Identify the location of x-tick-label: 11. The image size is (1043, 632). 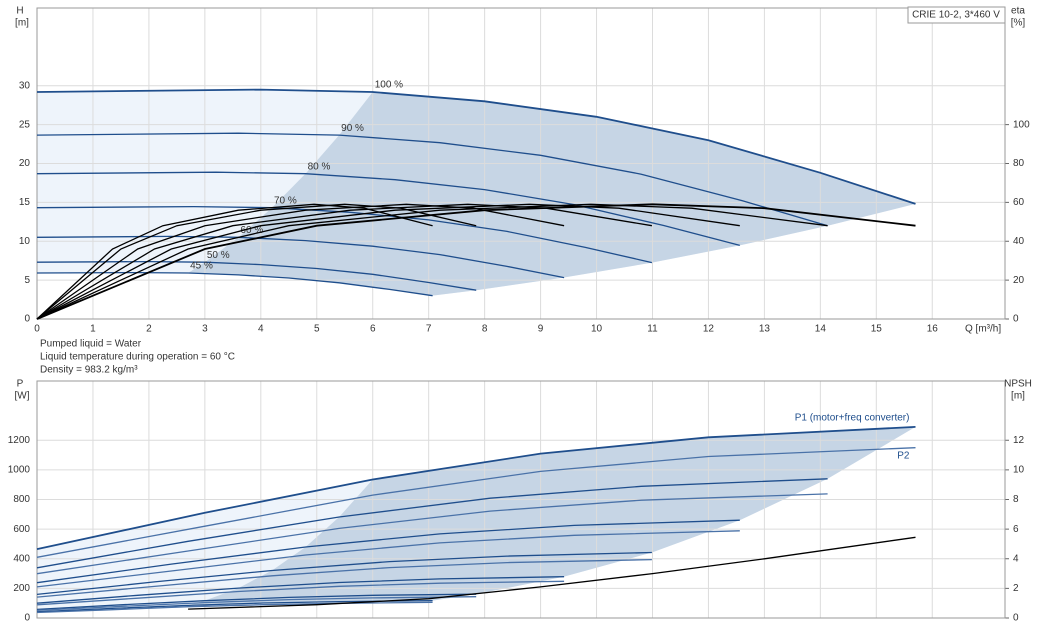
(652, 329).